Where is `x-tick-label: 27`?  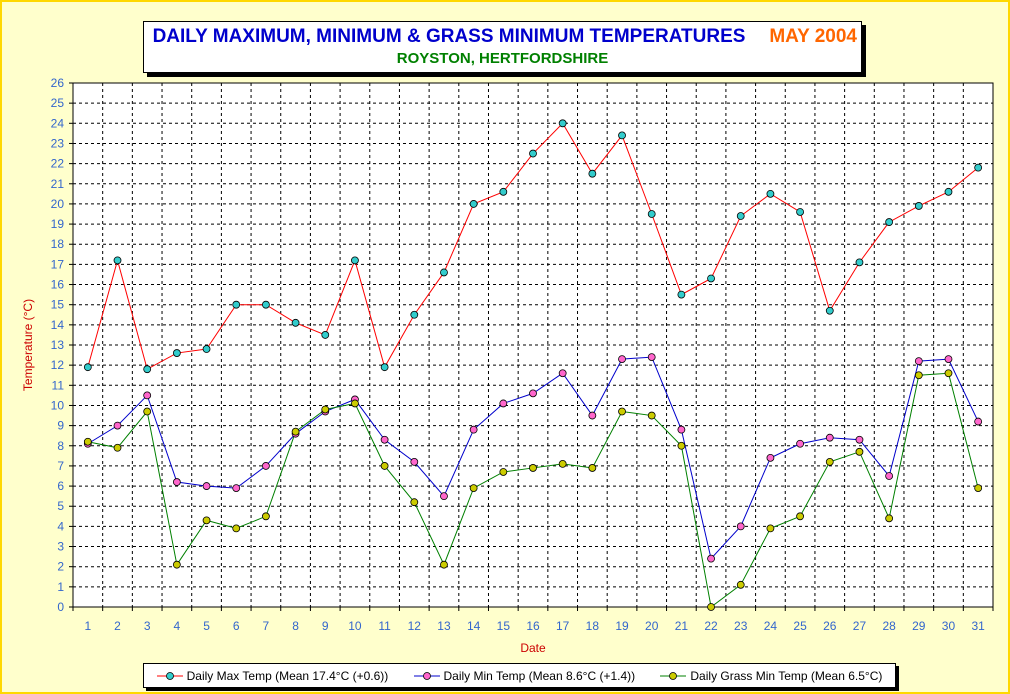
x-tick-label: 27 is located at coordinates (860, 626).